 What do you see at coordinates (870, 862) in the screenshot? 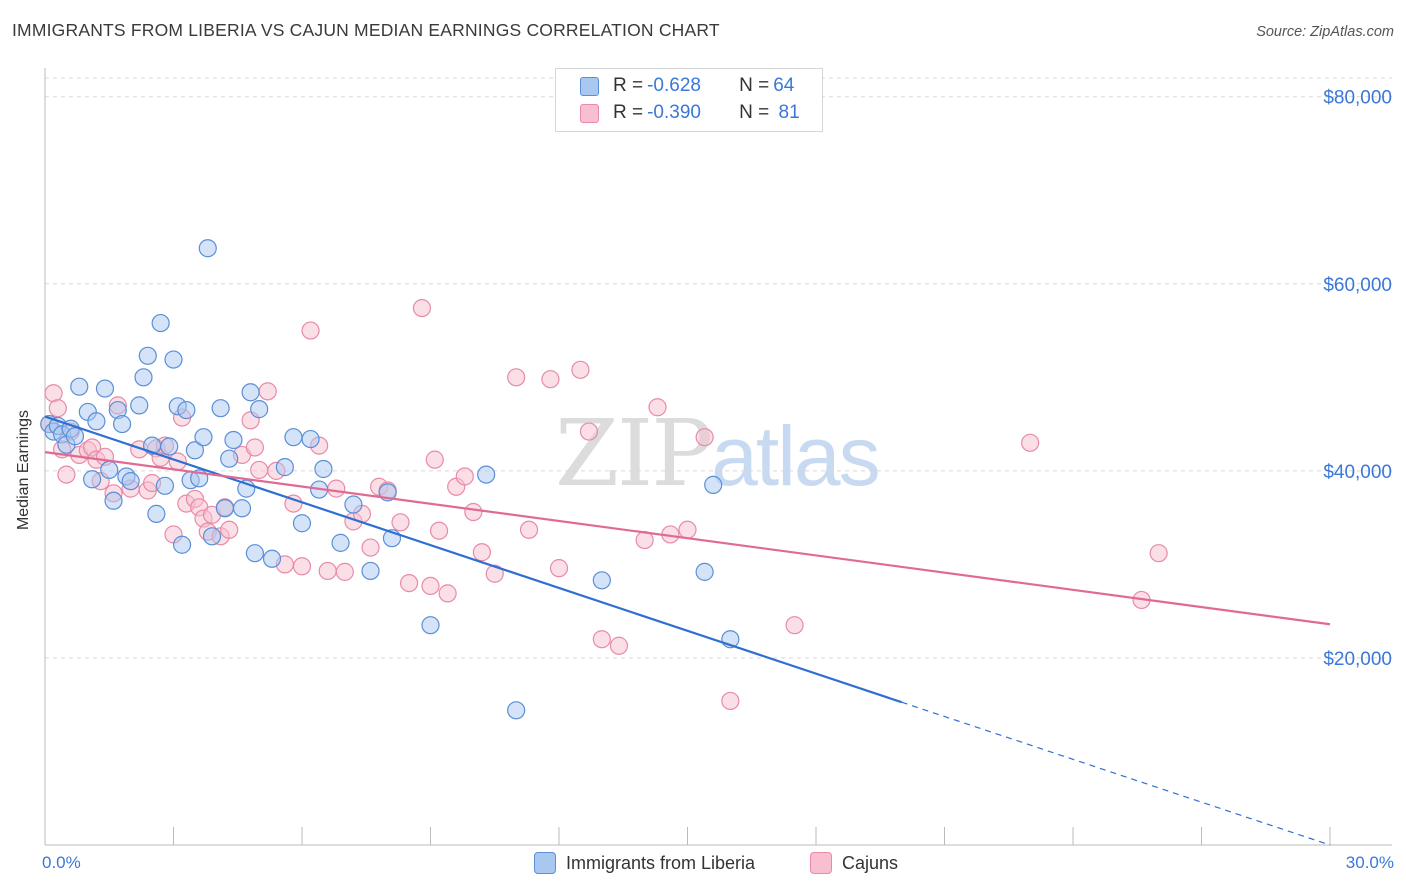
I see `legend-label-cajun: Cajuns` at bounding box center [870, 862].